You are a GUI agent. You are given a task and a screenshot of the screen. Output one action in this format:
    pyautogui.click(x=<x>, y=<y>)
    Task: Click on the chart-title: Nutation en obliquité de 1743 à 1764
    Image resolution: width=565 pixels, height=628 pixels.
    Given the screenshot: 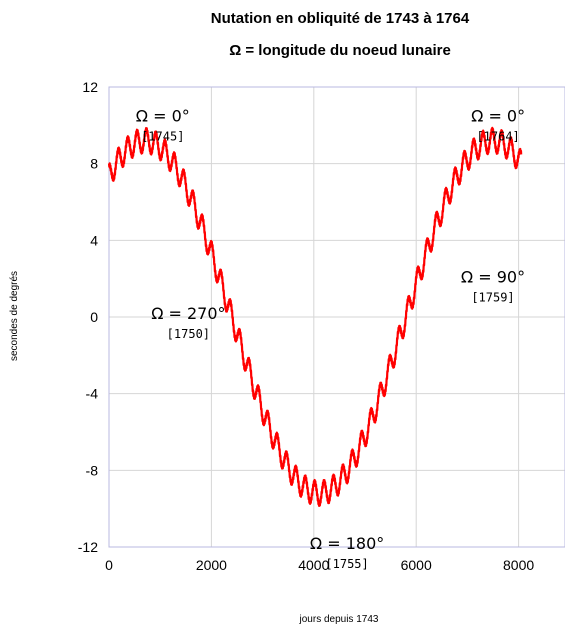 What is the action you would take?
    pyautogui.click(x=340, y=18)
    